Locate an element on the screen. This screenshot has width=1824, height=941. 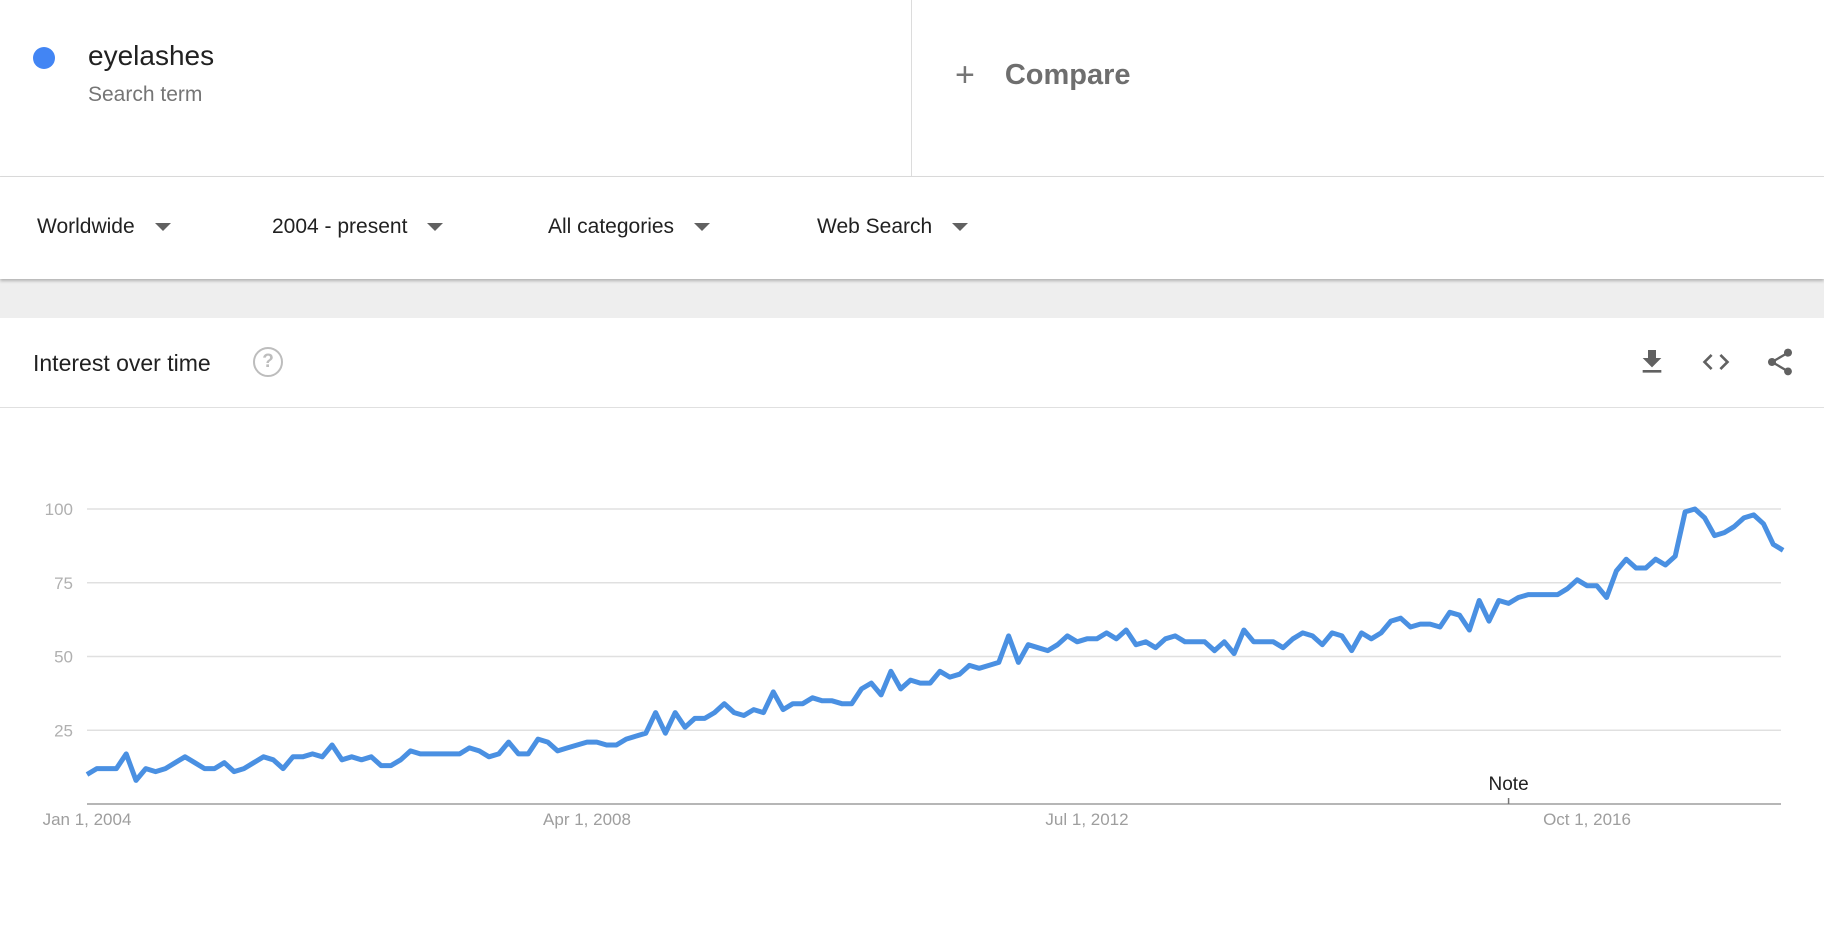
divider is located at coordinates (911, 88).